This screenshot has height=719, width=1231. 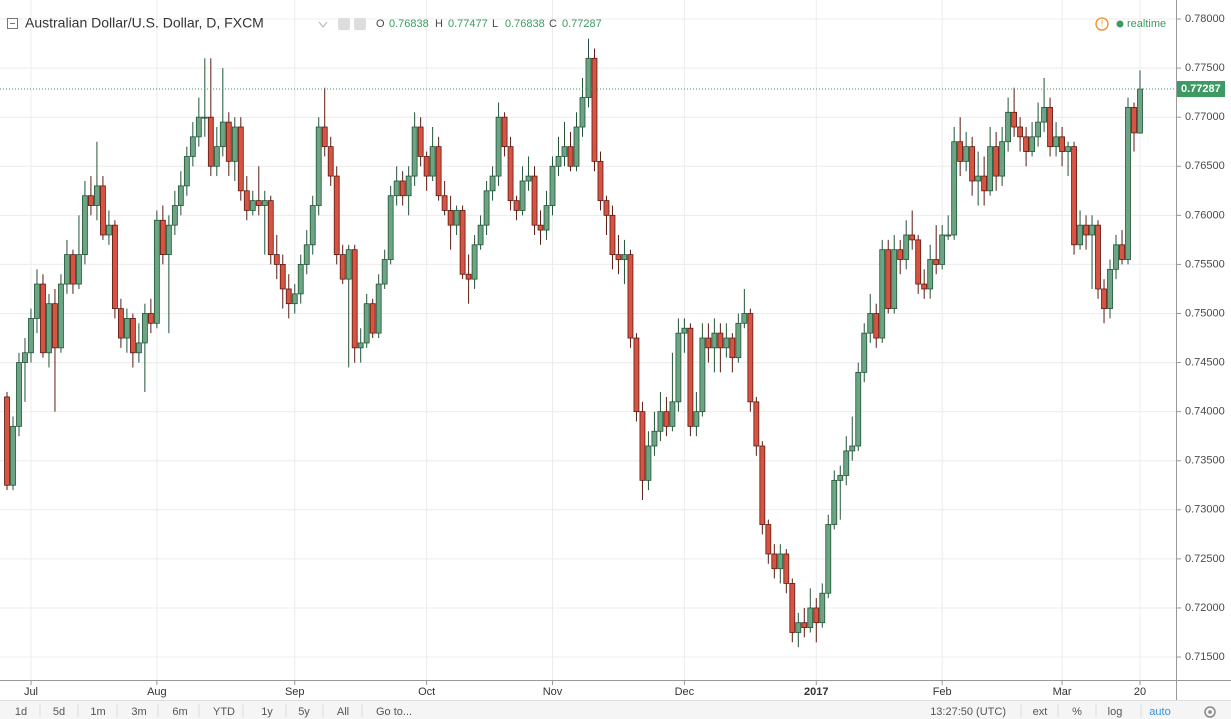 What do you see at coordinates (360, 24) in the screenshot?
I see `settings-icon` at bounding box center [360, 24].